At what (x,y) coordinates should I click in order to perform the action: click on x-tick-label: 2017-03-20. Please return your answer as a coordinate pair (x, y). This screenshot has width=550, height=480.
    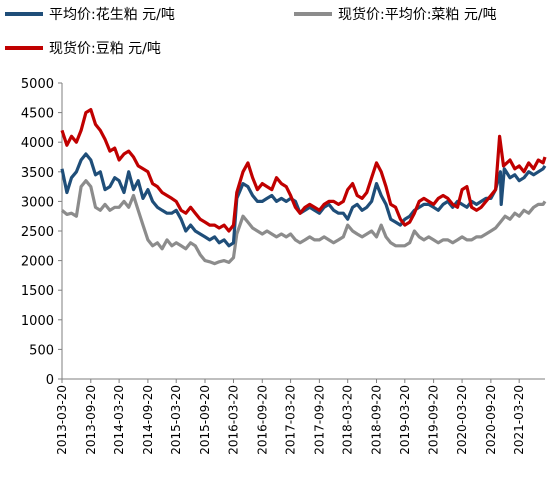
    Looking at the image, I should click on (291, 420).